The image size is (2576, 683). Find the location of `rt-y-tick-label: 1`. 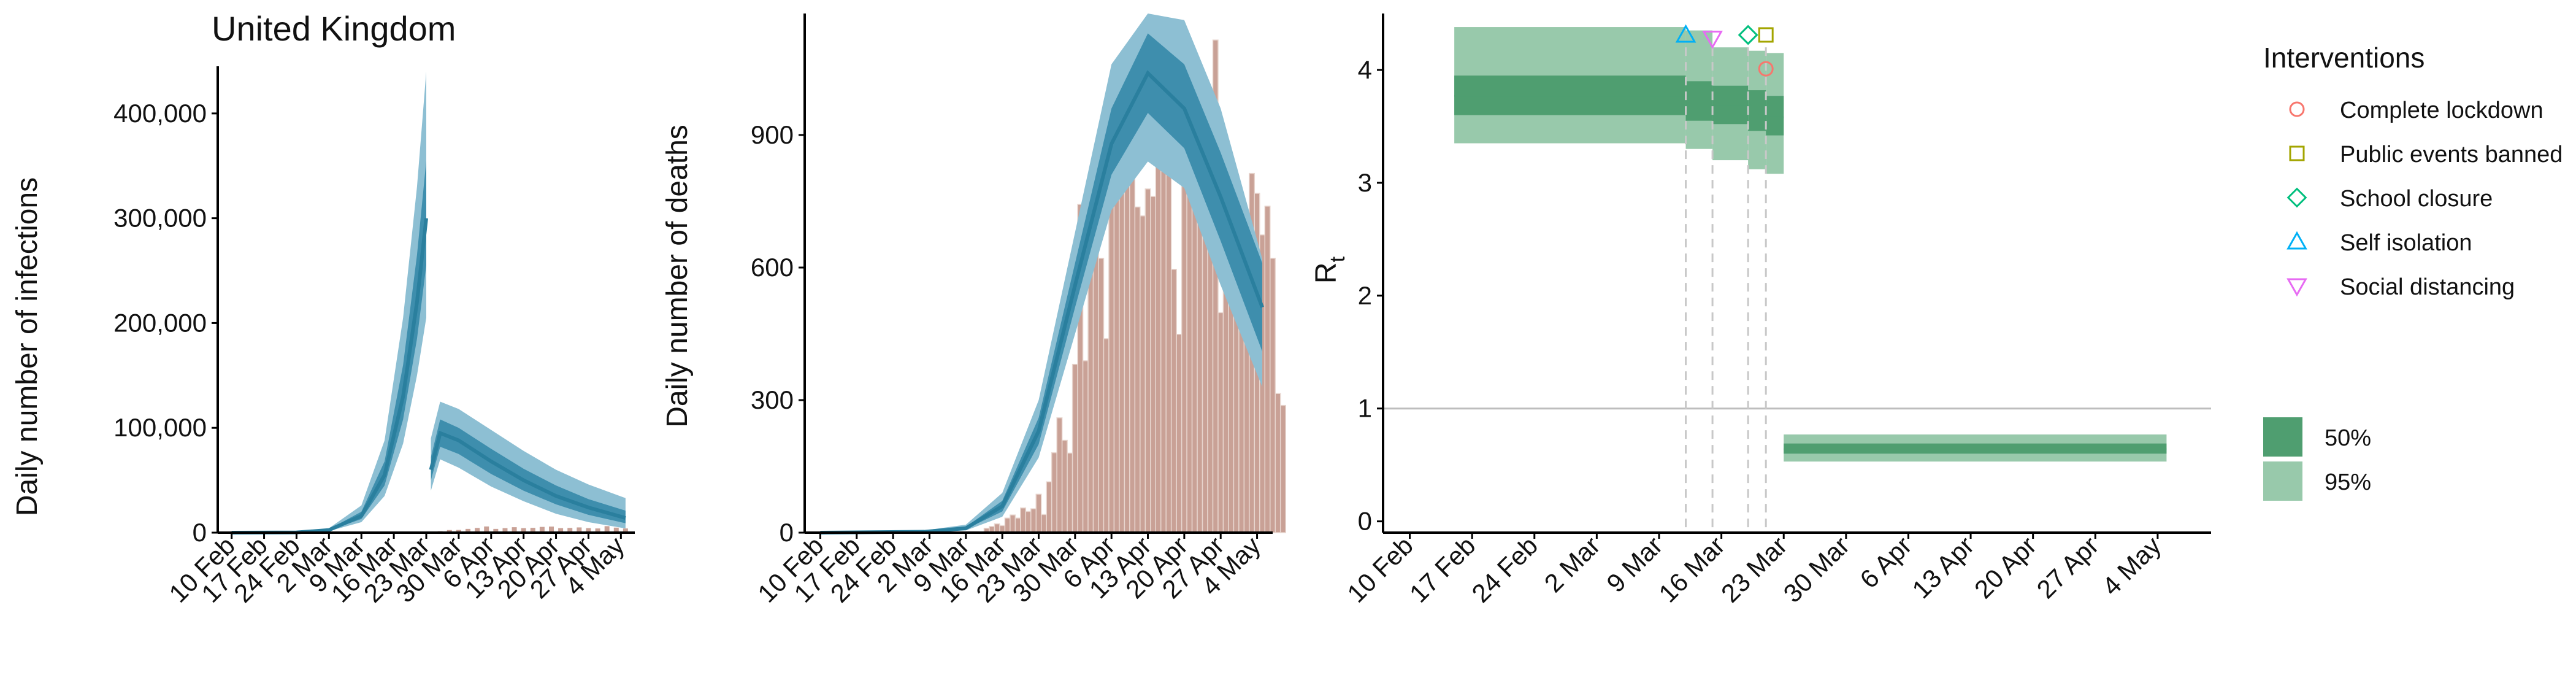

rt-y-tick-label: 1 is located at coordinates (1365, 408).